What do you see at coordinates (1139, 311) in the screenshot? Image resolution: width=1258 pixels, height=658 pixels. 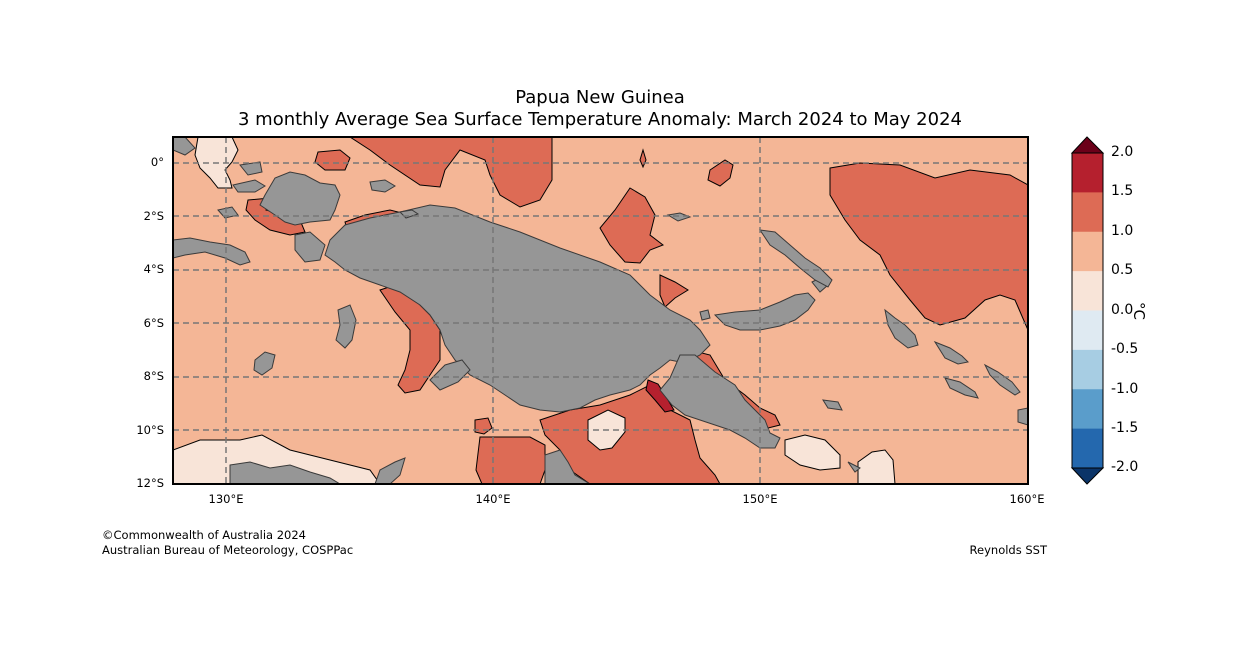 I see `colorbar-unit-label: °C` at bounding box center [1139, 311].